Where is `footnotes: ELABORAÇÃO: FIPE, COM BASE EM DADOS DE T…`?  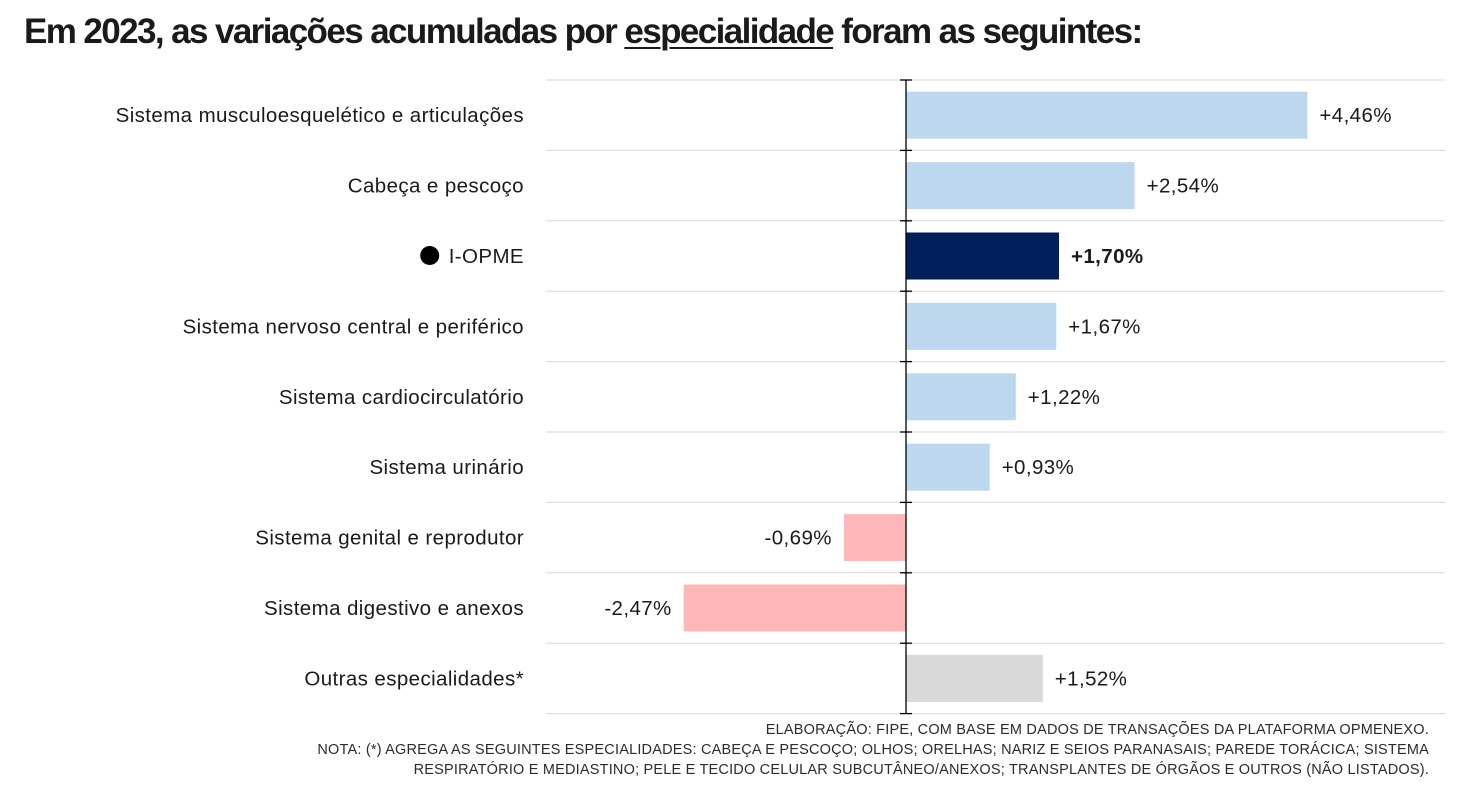 footnotes: ELABORAÇÃO: FIPE, COM BASE EM DADOS DE T… is located at coordinates (779, 750).